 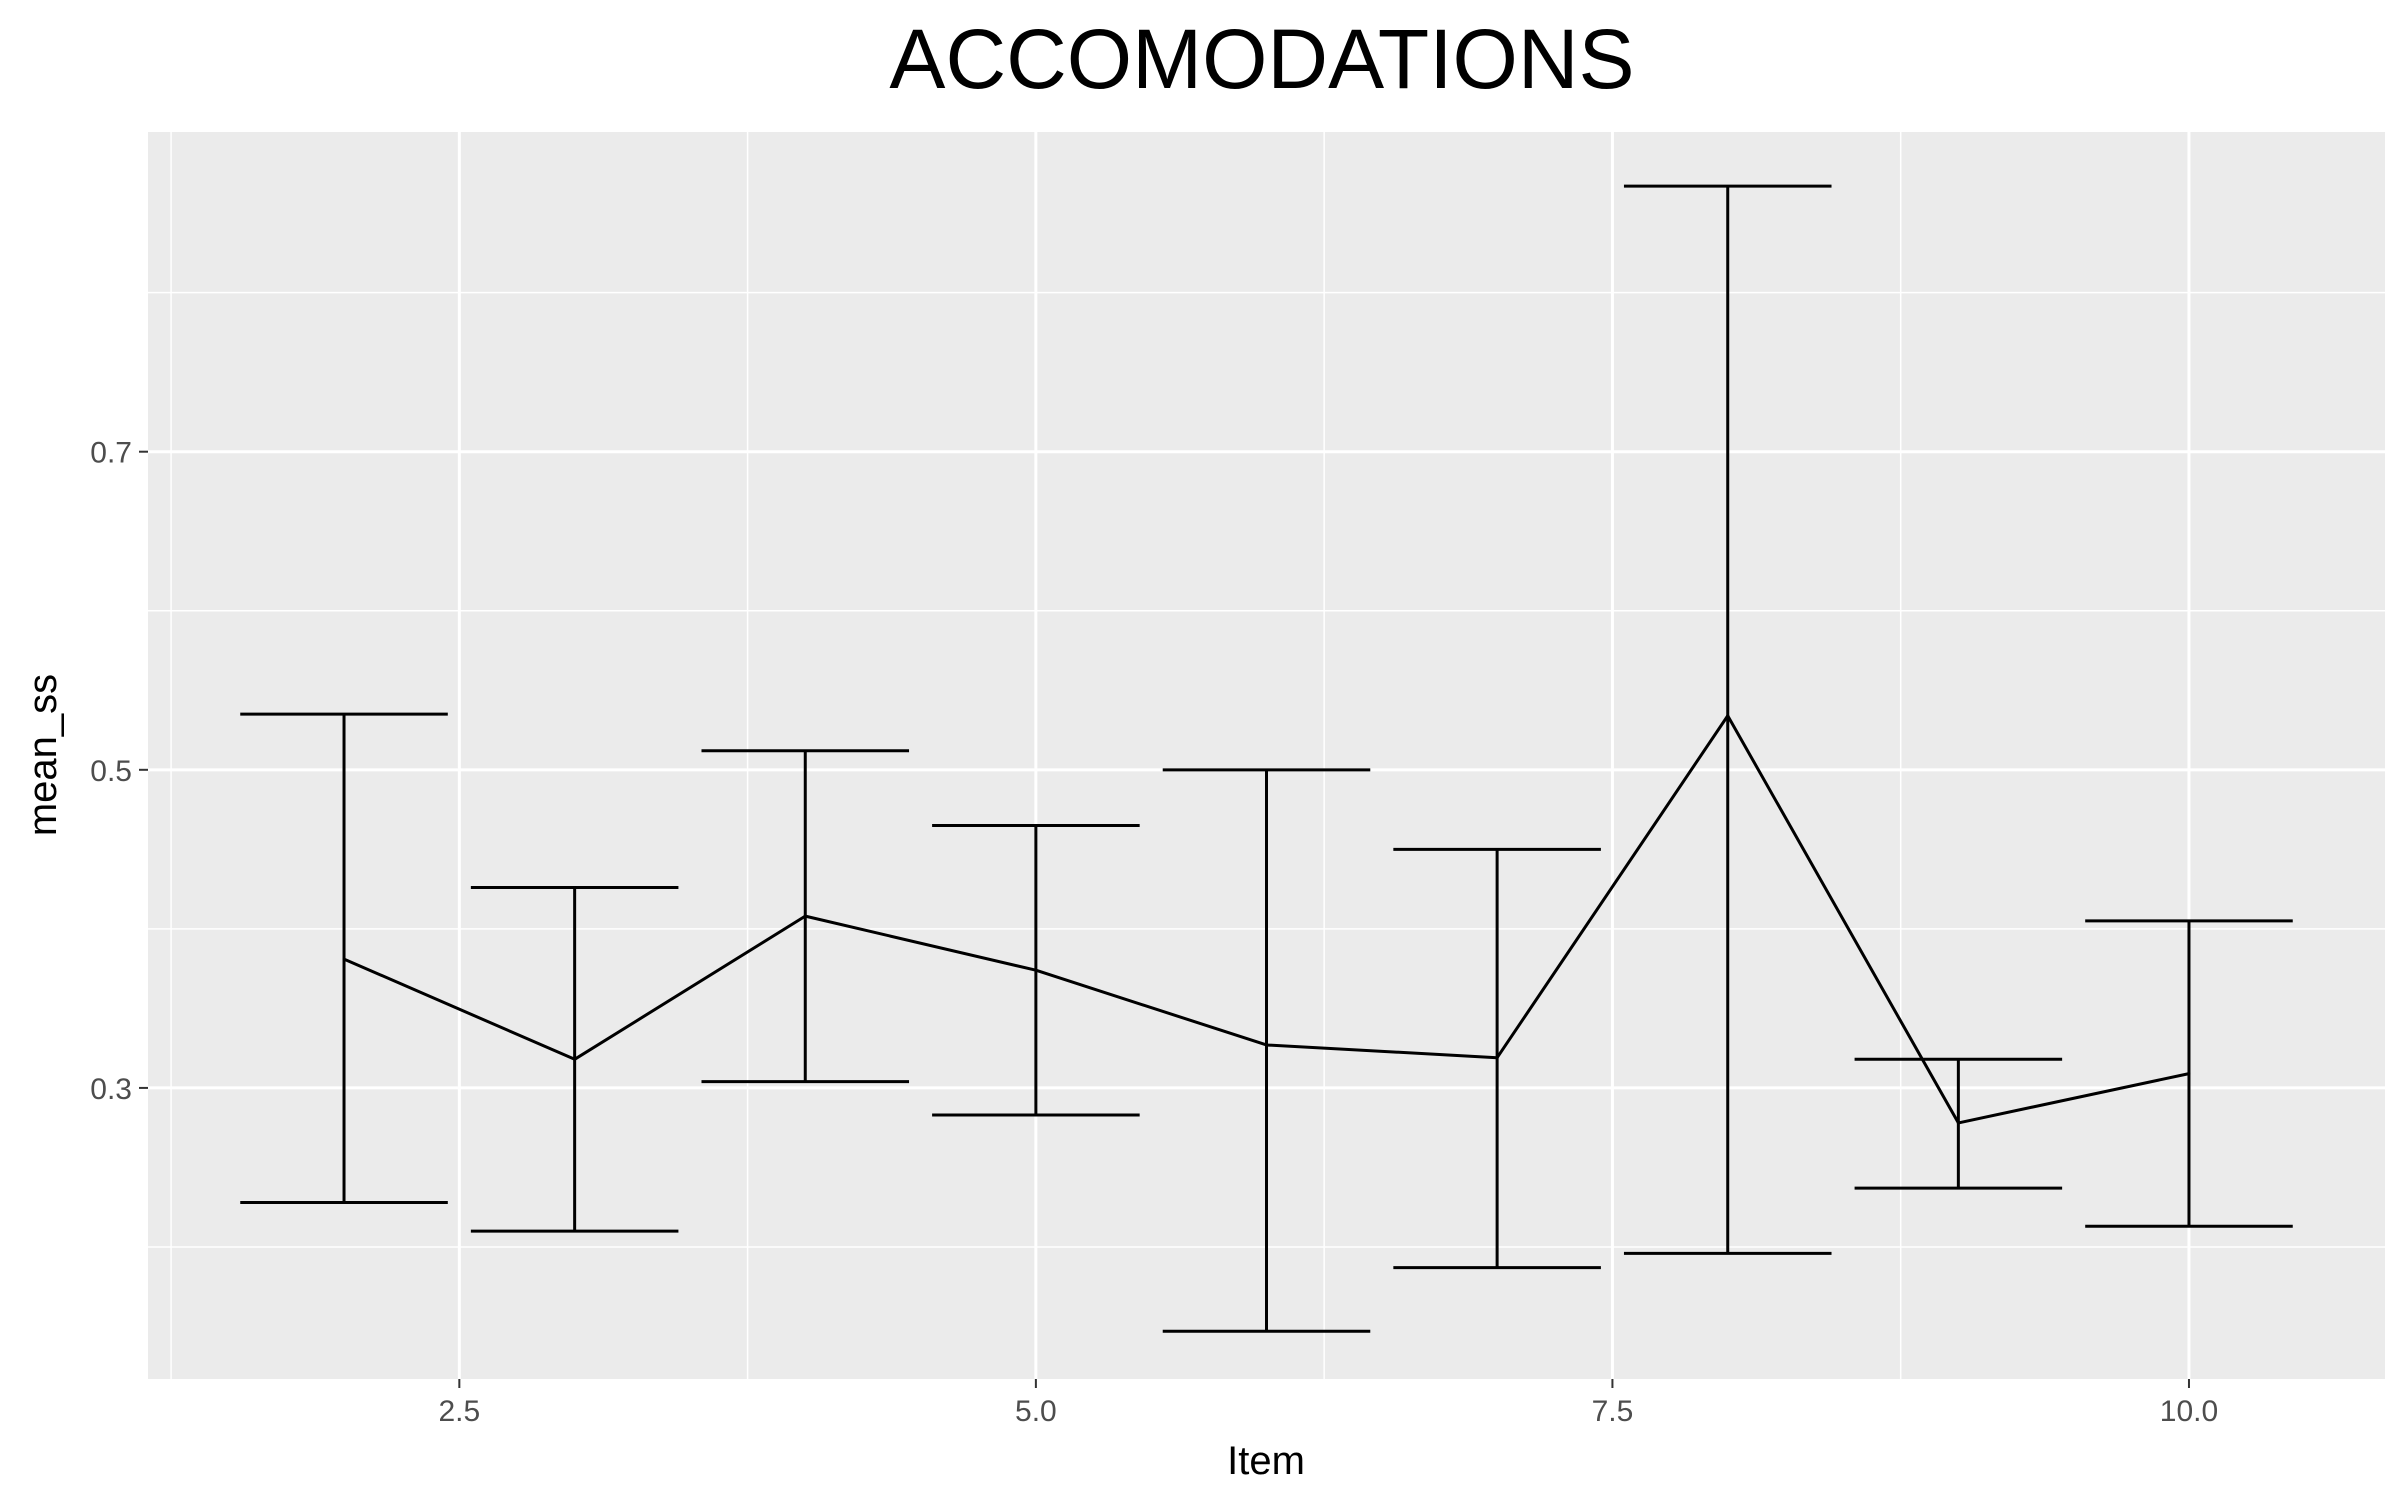 What do you see at coordinates (2189, 1411) in the screenshot?
I see `x-tick-label: 10.0` at bounding box center [2189, 1411].